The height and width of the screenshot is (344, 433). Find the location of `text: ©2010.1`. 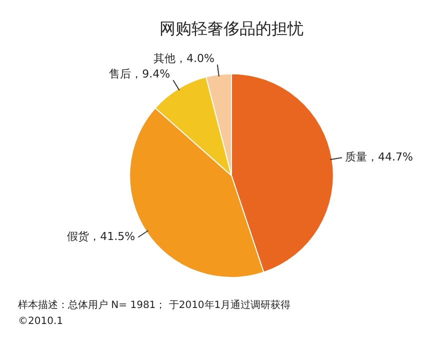

text: ©2010.1 is located at coordinates (40, 321).